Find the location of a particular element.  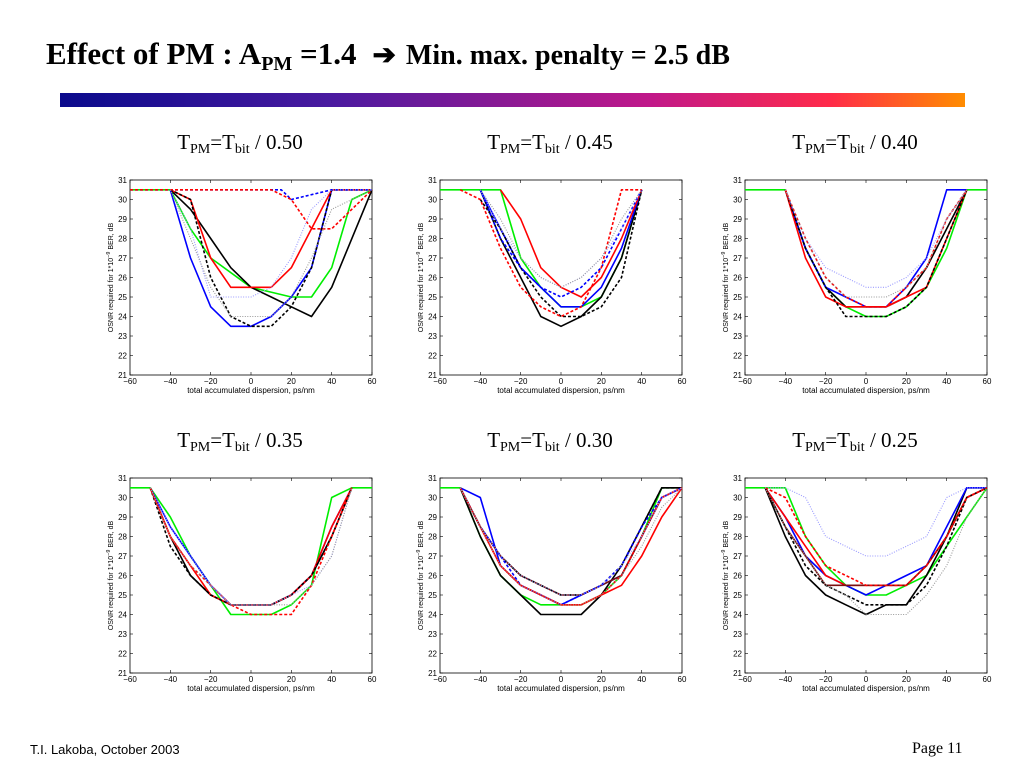

chart-title: TPM=Tbit / 0.35 is located at coordinates (240, 441).